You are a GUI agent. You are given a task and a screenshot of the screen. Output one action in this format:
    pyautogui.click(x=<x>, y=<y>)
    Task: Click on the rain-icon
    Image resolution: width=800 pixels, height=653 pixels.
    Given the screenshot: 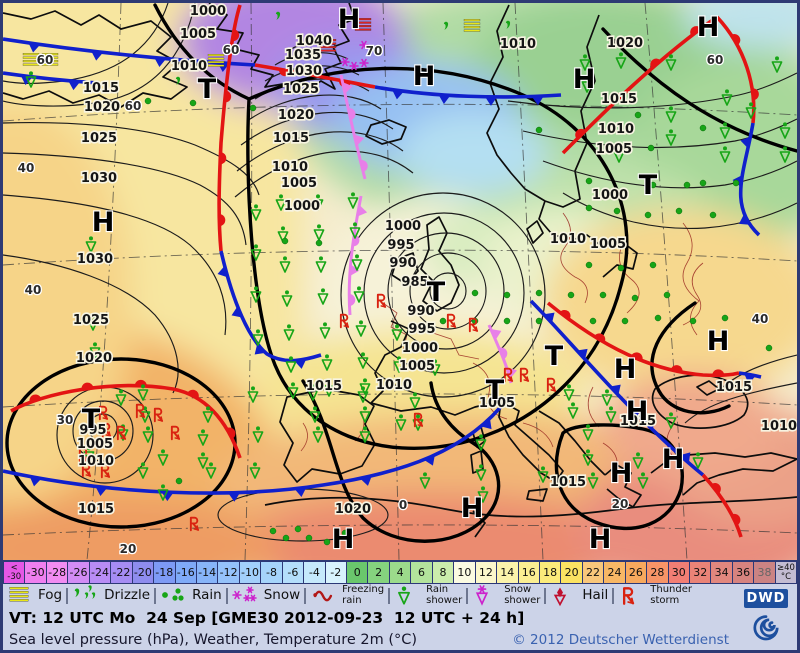 What is the action you would take?
    pyautogui.click(x=173, y=594)
    